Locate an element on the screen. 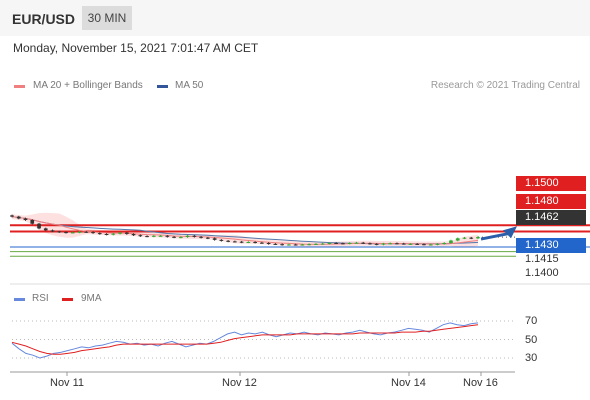 This screenshot has height=400, width=590. ma20-line is located at coordinates (245, 230).